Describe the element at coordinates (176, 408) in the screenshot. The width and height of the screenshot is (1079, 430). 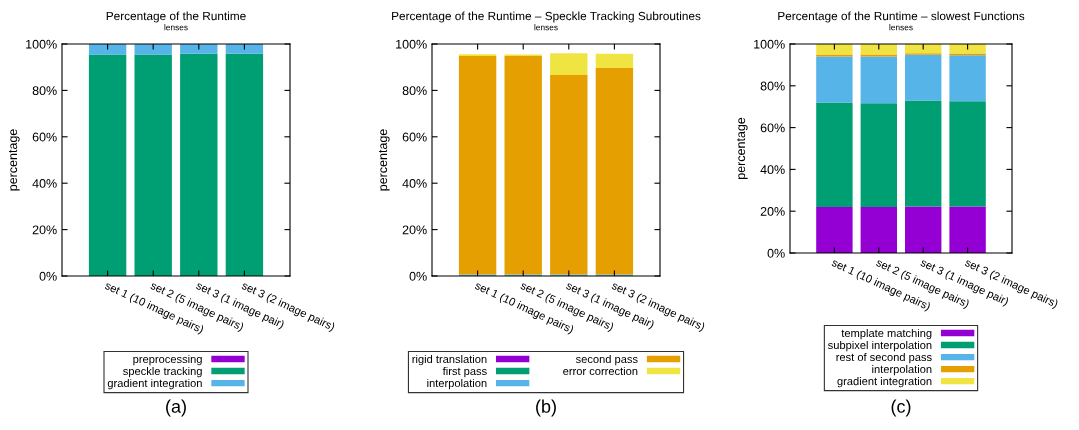
I see `text: (a)` at that location.